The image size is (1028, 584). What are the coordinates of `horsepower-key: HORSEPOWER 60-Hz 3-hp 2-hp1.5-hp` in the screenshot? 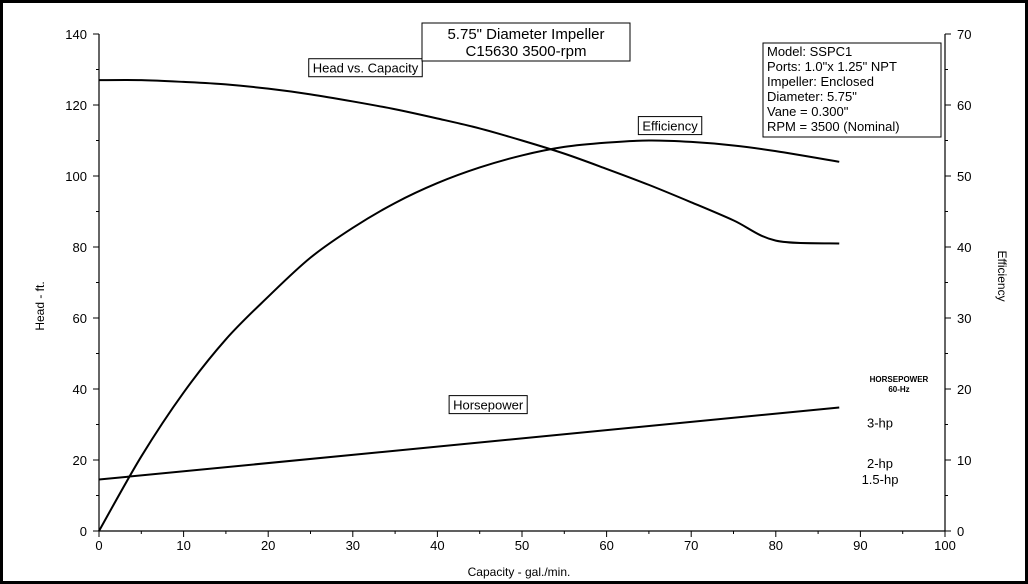 It's located at (895, 431).